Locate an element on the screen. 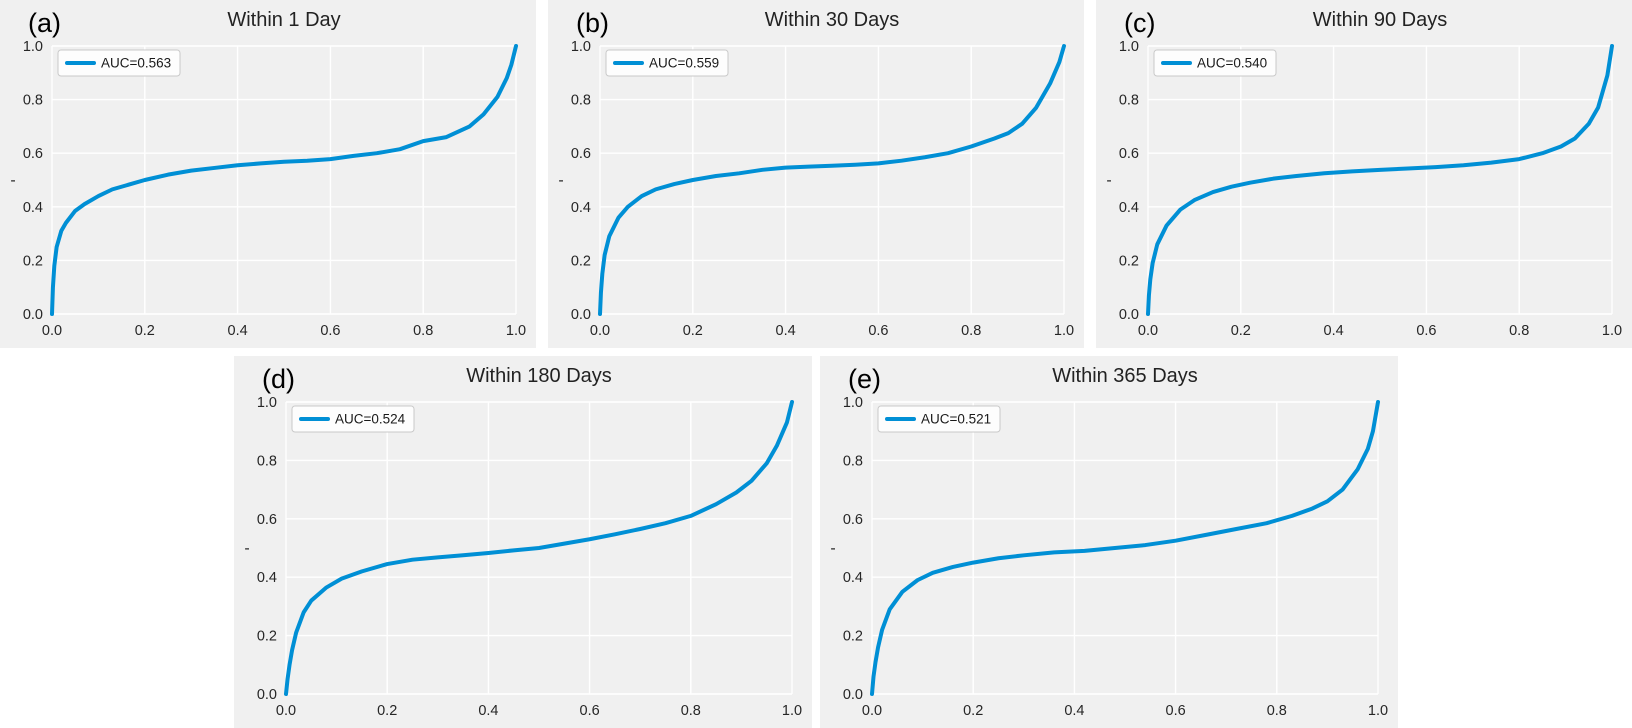 The height and width of the screenshot is (728, 1632). panel-label: (e) is located at coordinates (864, 379).